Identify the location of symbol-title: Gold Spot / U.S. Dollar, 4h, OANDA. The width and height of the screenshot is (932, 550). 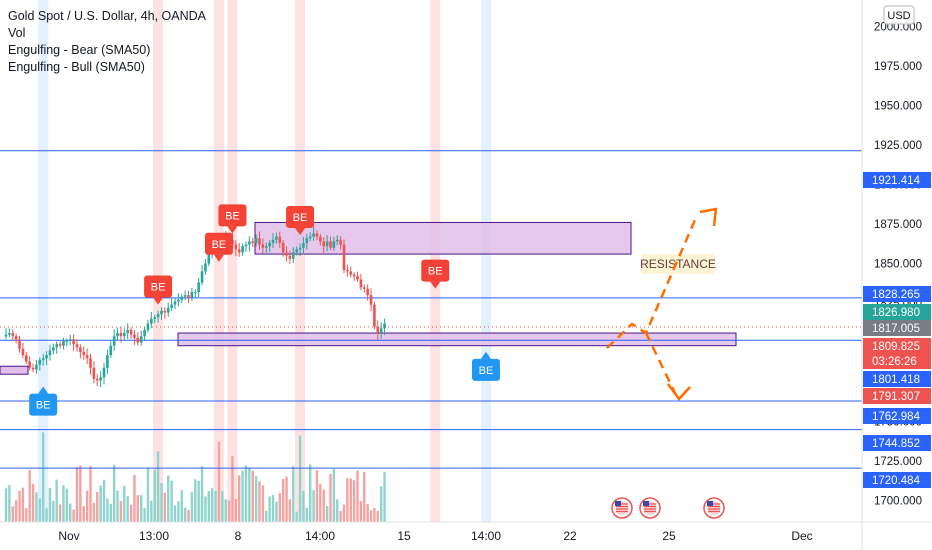
(107, 16).